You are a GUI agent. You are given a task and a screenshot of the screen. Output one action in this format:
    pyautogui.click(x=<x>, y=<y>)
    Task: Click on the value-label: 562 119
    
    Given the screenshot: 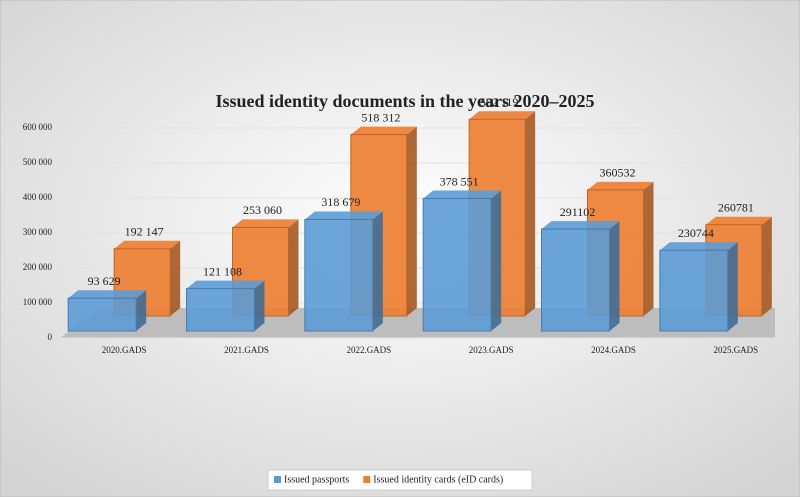 What is the action you would take?
    pyautogui.click(x=499, y=102)
    